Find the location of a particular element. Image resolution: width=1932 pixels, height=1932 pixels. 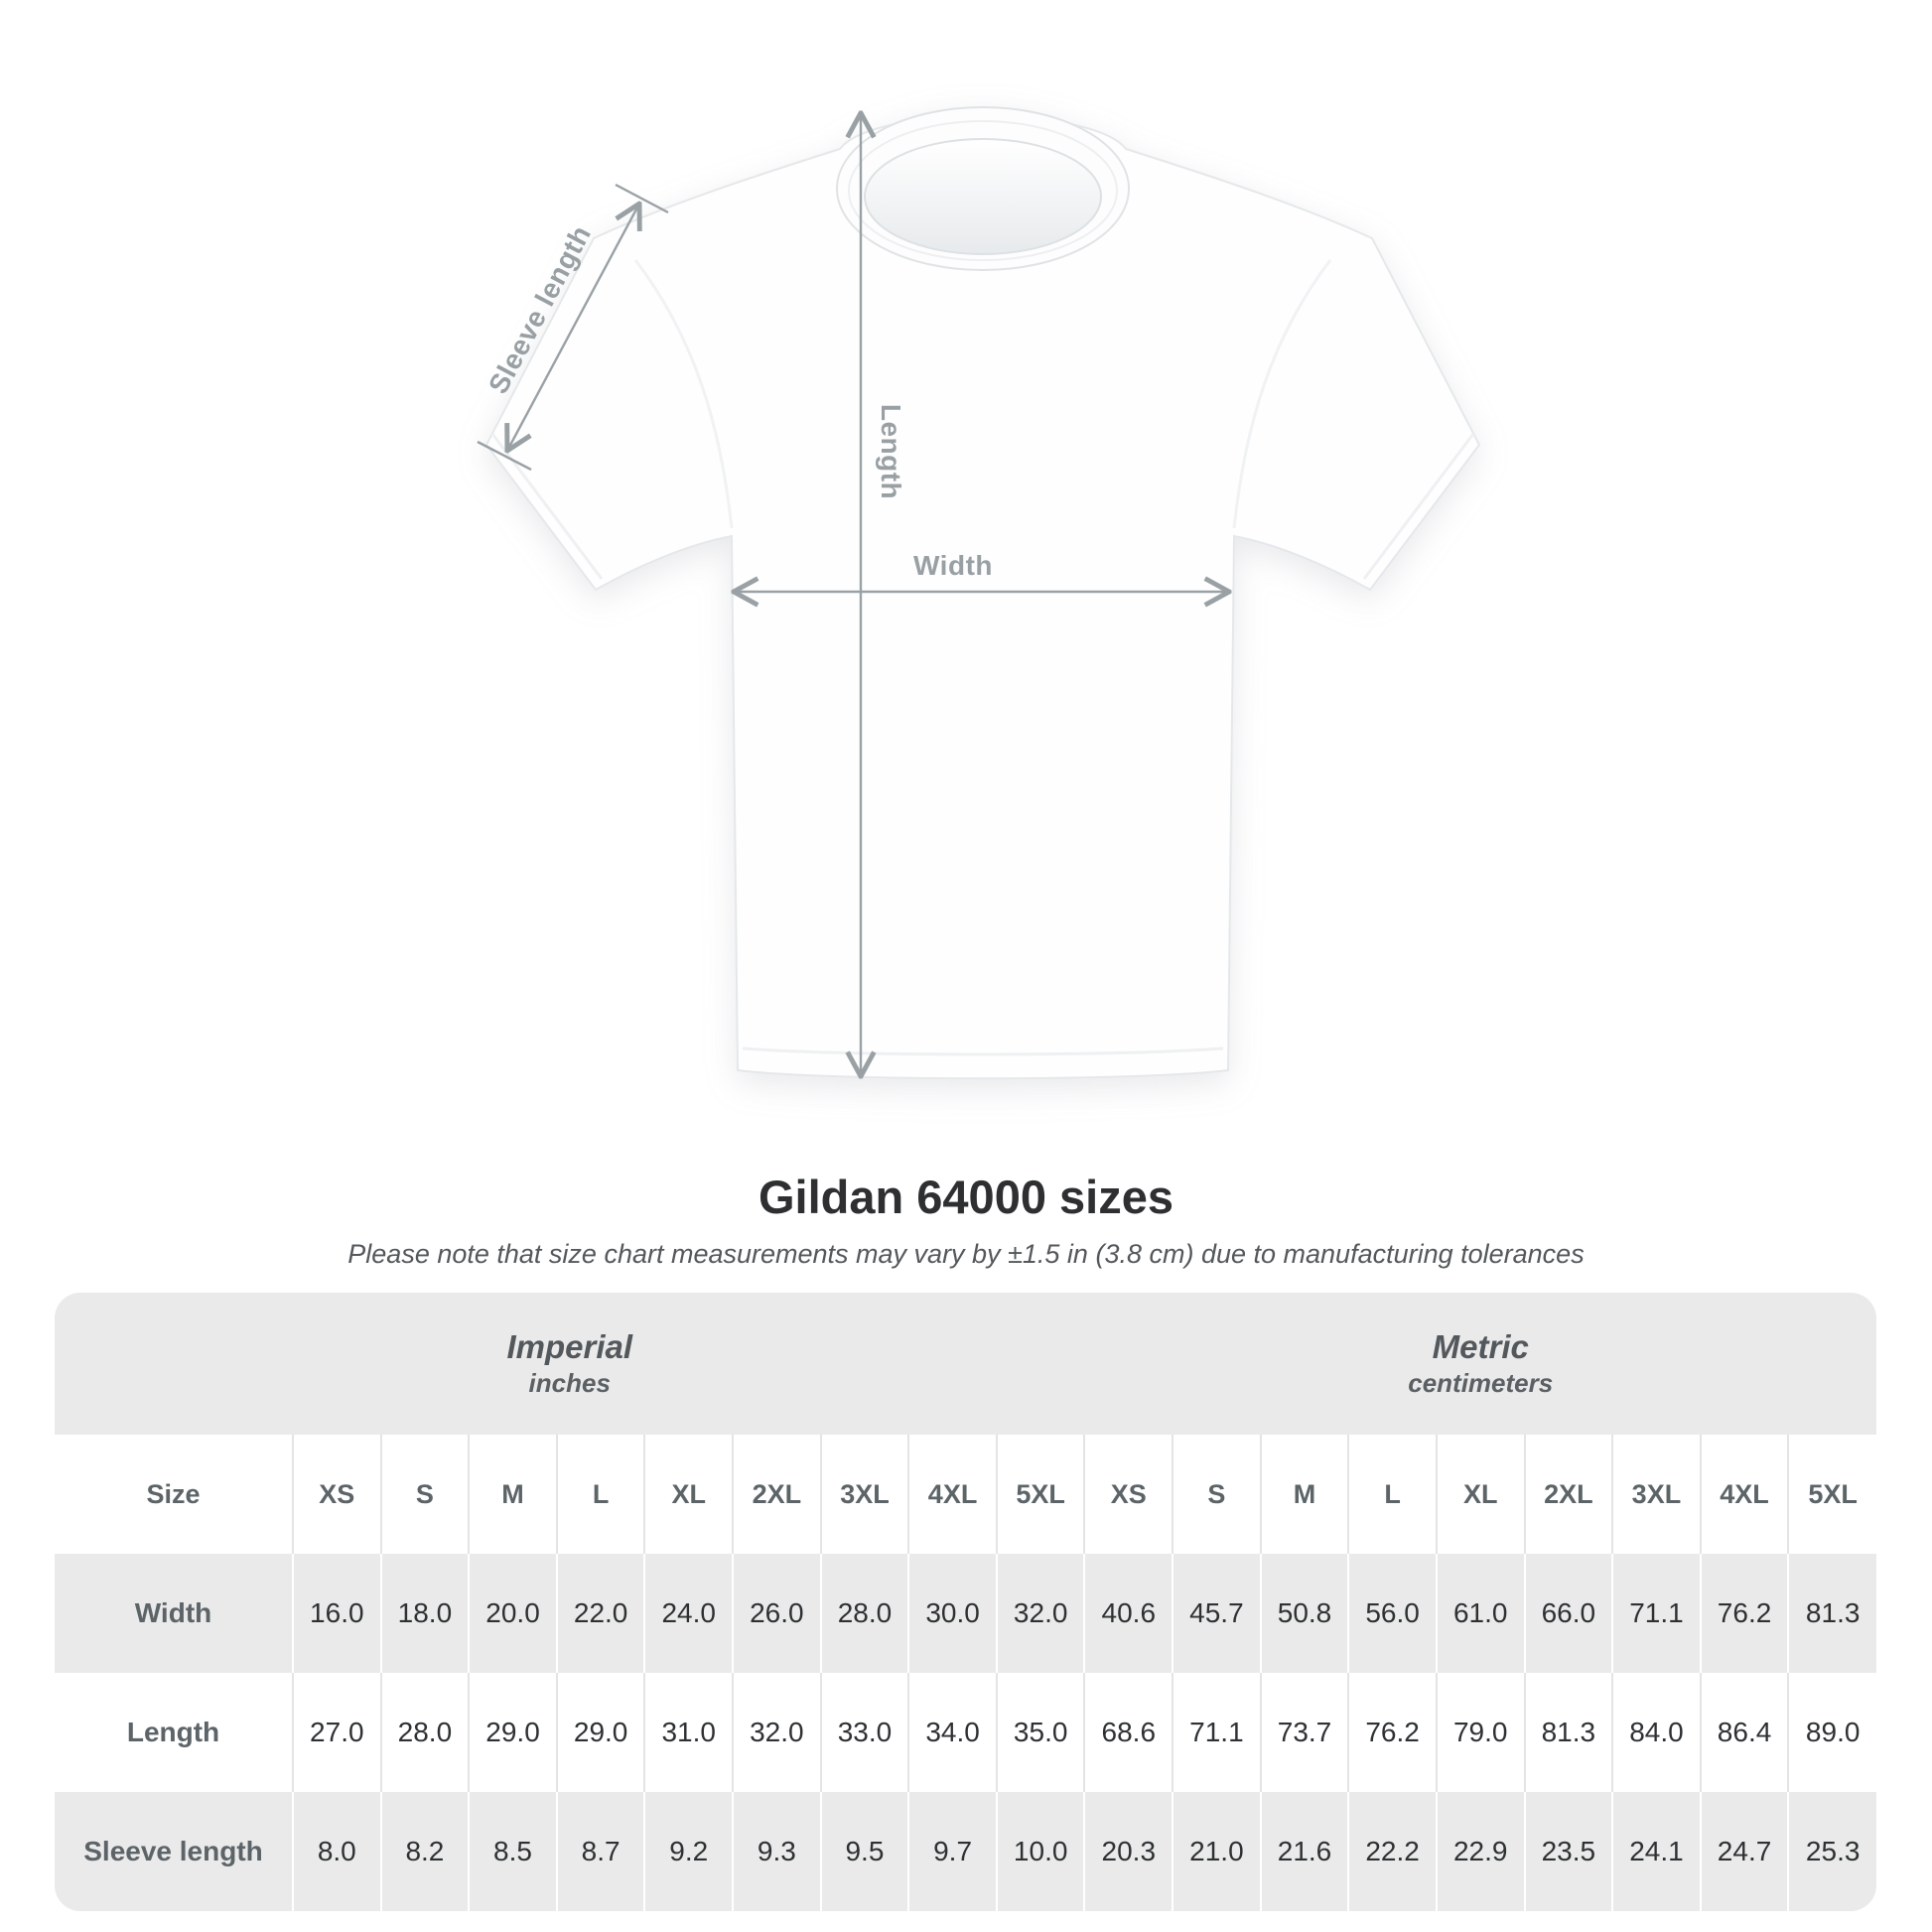

measurement-value-cell: 22.0 is located at coordinates (600, 1613).